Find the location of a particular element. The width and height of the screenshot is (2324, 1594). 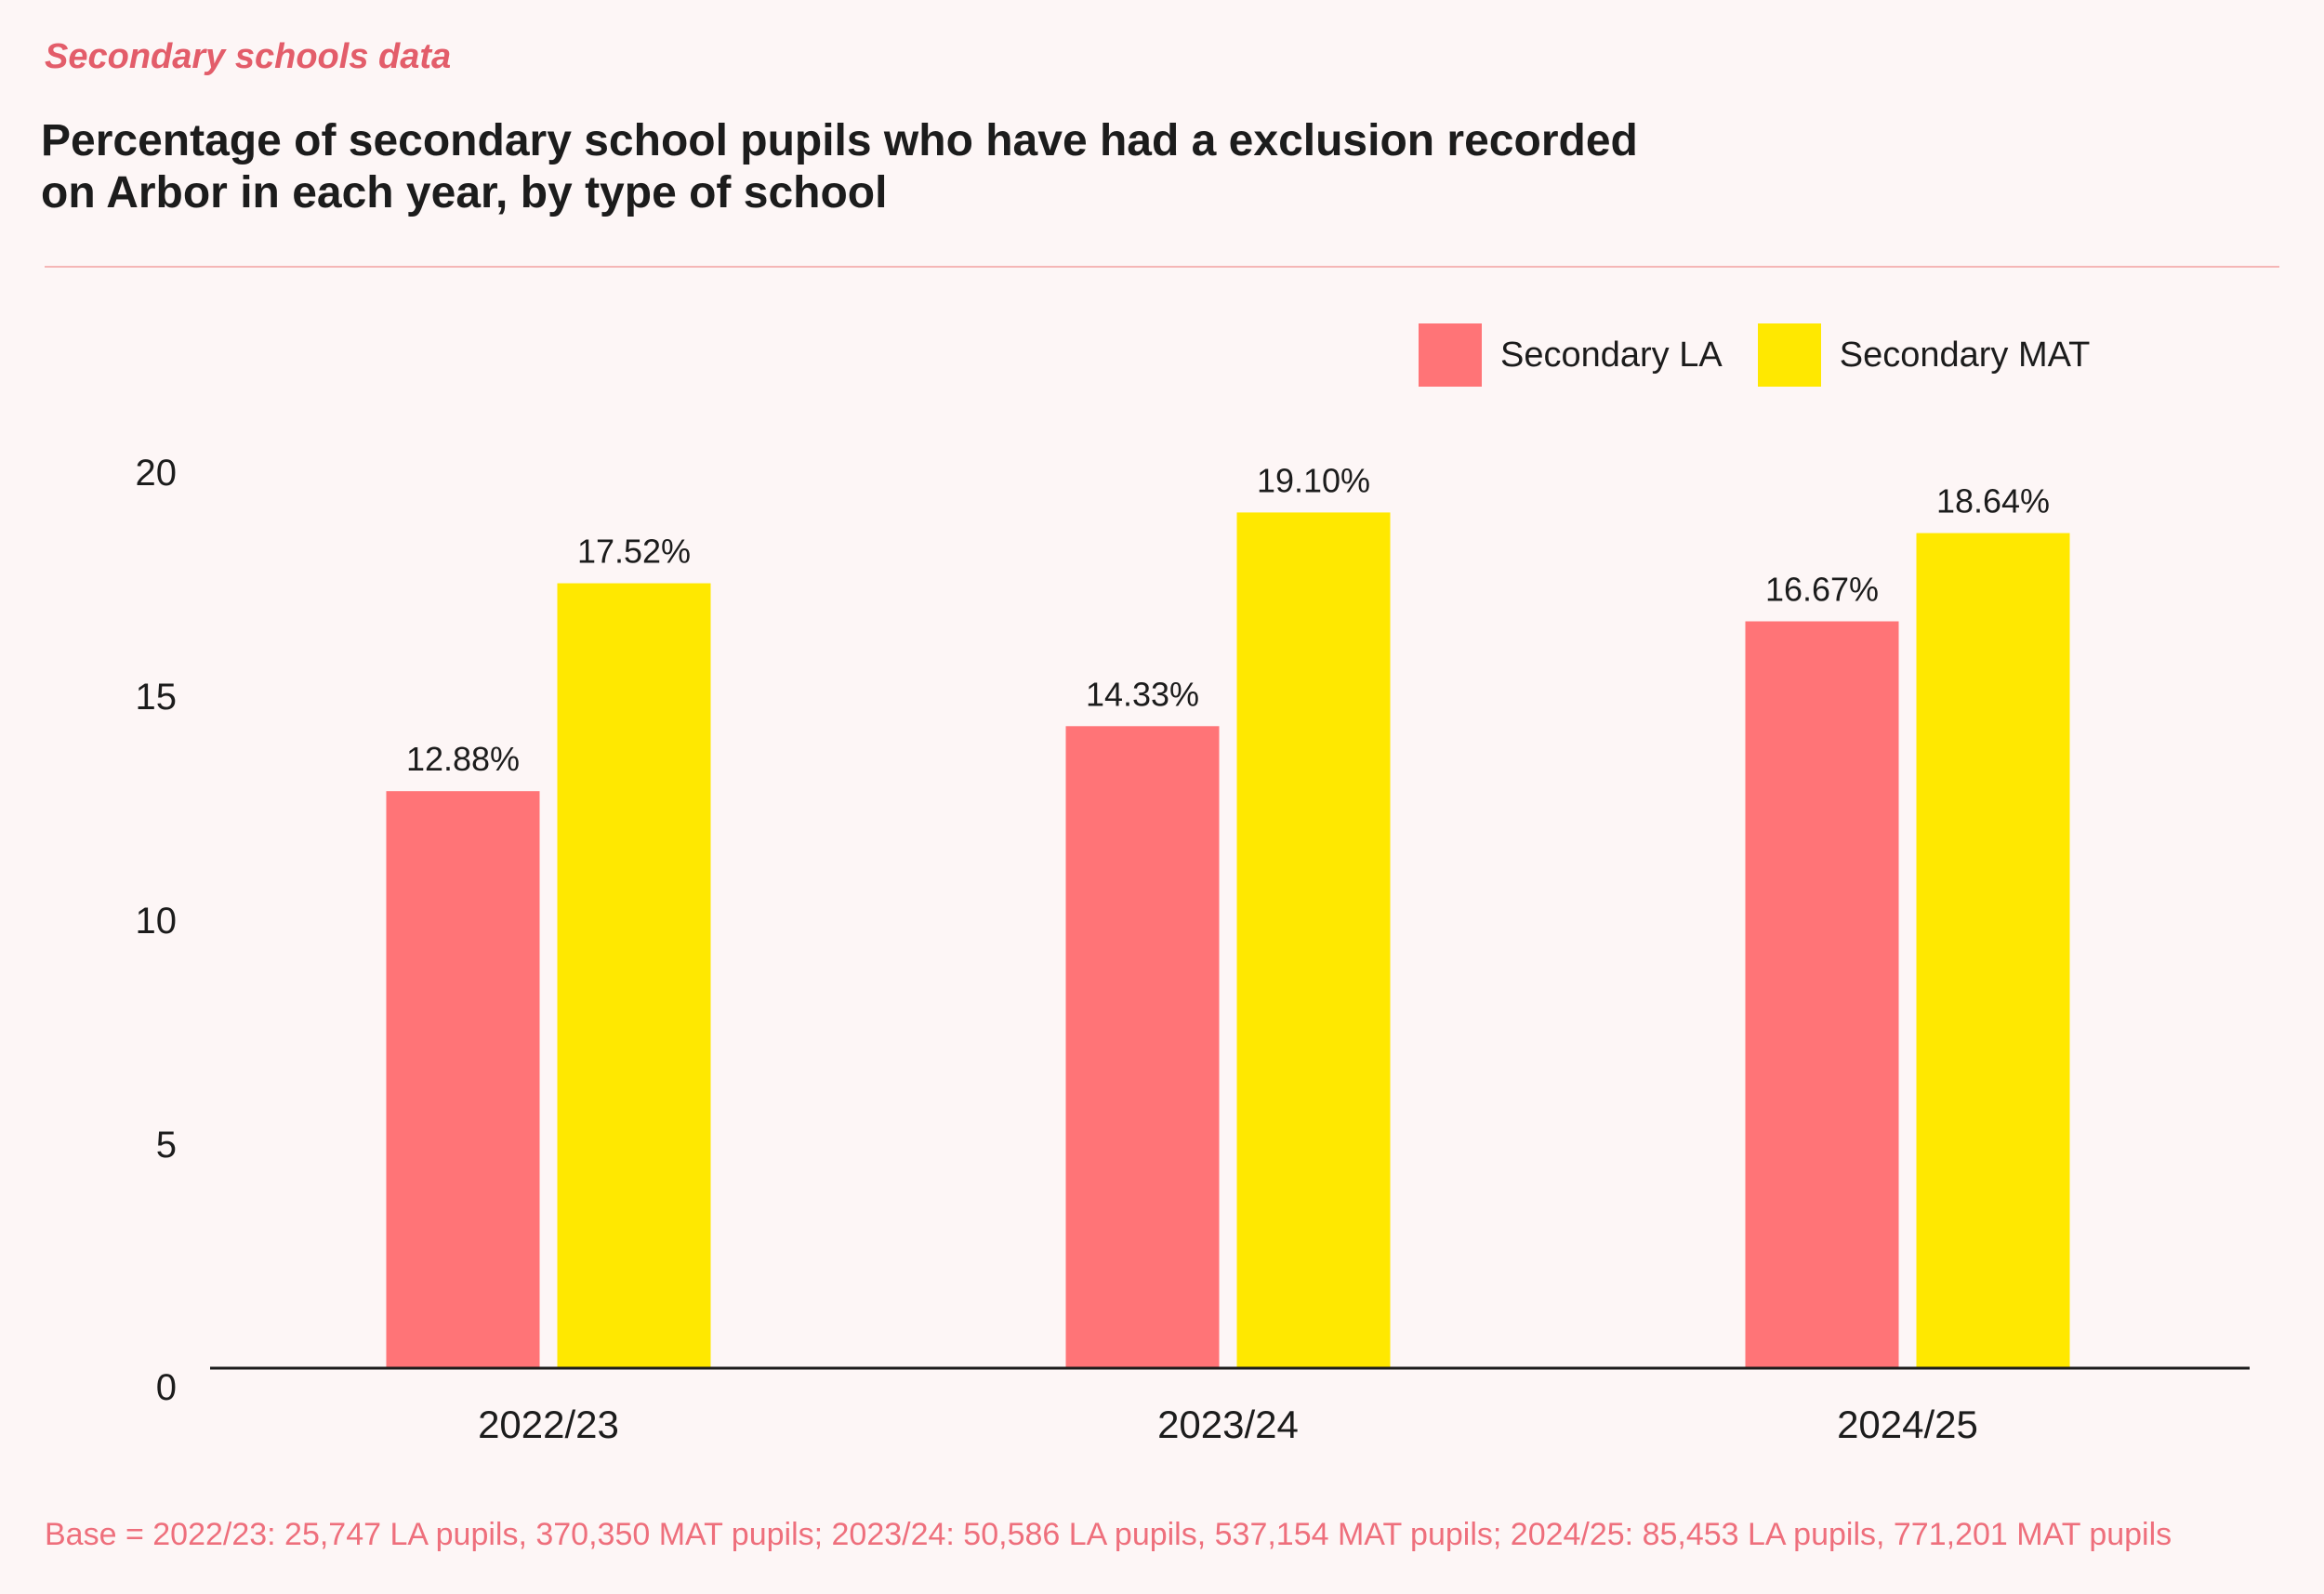

bar-value-label: 12.88% is located at coordinates (463, 759).